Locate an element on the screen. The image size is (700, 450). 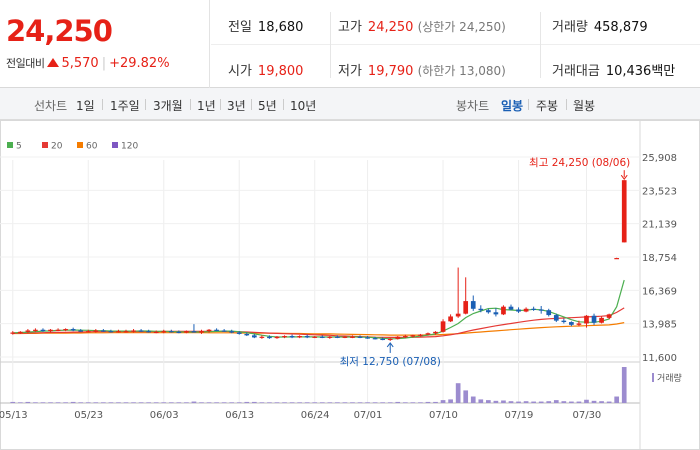
ma20-line is located at coordinates (318, 322).